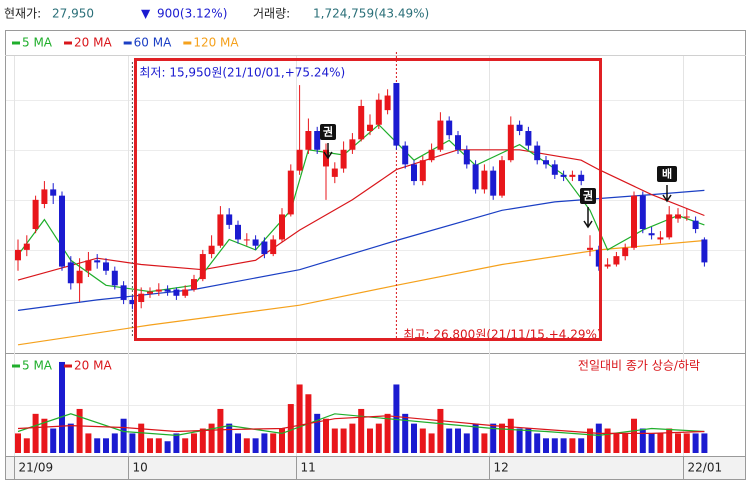 This screenshot has height=481, width=751. I want to click on marker: 권, so click(588, 208).